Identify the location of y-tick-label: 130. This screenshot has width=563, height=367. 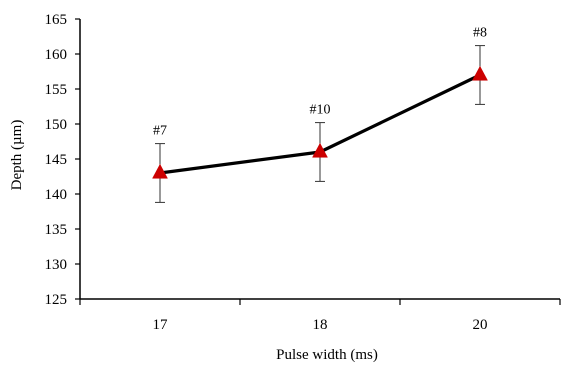
(56, 265).